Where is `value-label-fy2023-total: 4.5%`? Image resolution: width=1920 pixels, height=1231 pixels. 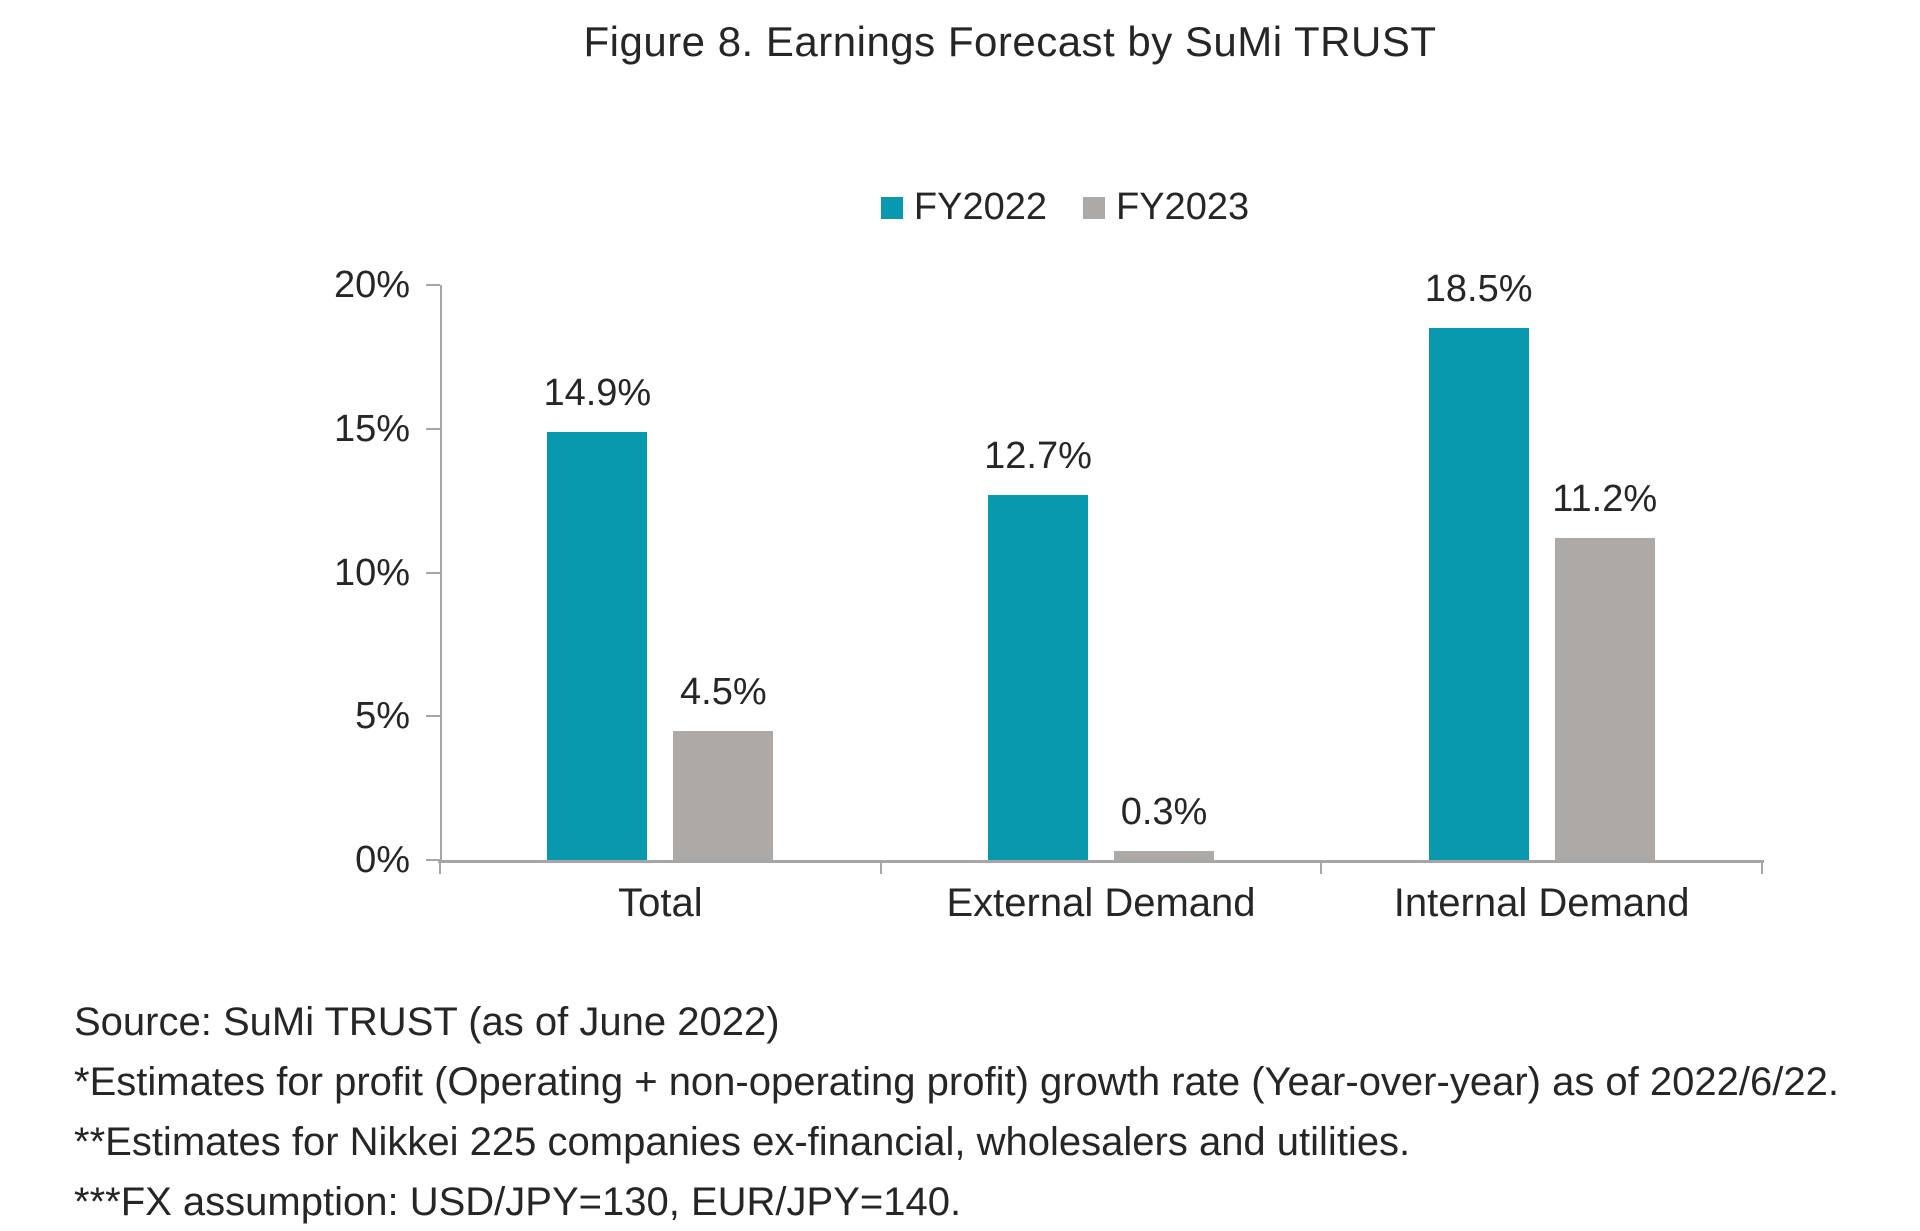
value-label-fy2023-total: 4.5% is located at coordinates (723, 691).